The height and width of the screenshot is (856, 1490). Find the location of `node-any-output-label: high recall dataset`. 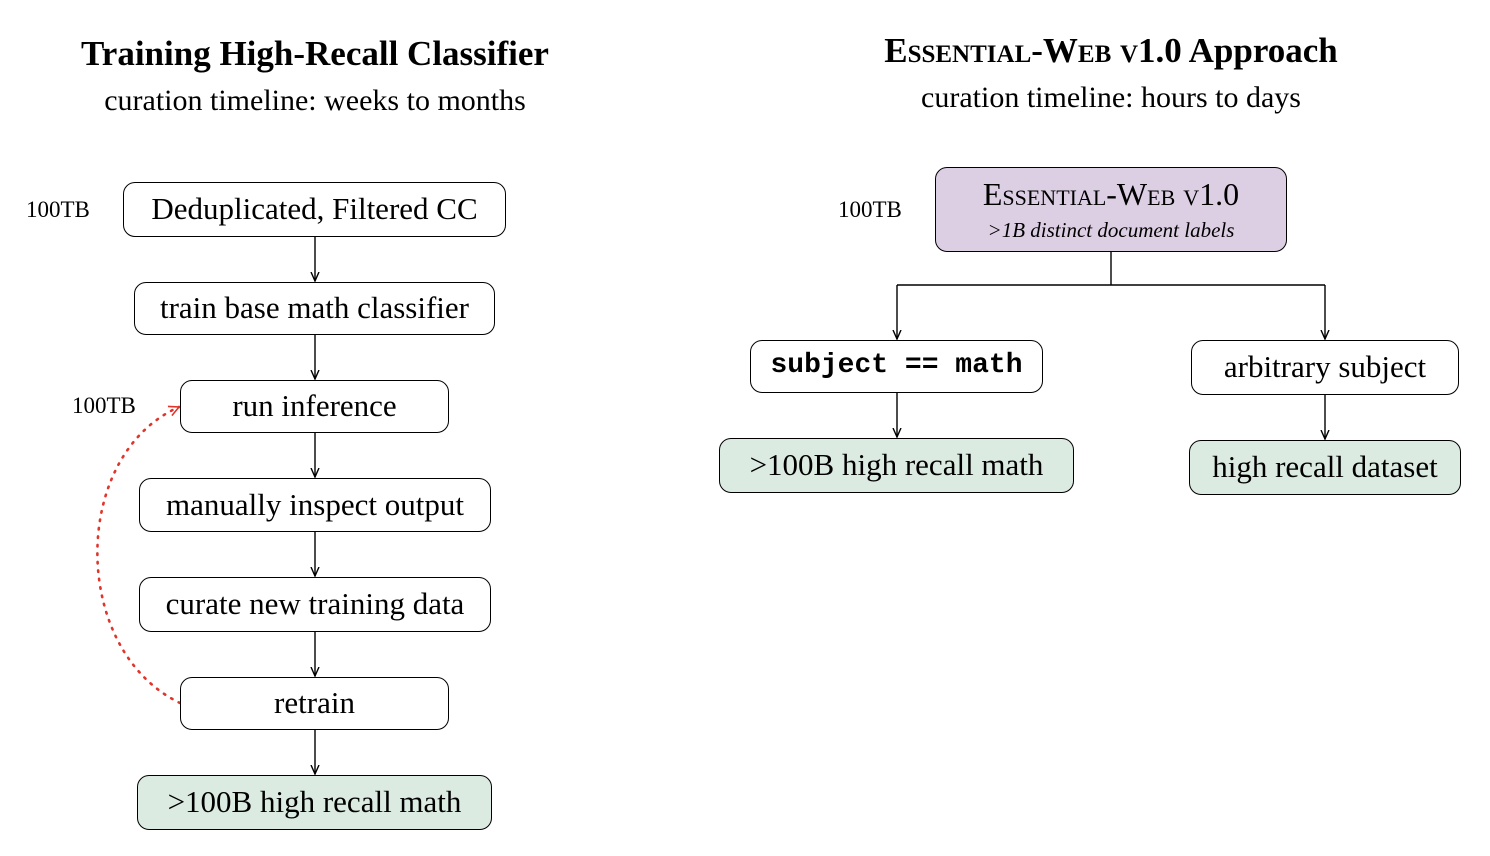

node-any-output-label: high recall dataset is located at coordinates (1325, 467).